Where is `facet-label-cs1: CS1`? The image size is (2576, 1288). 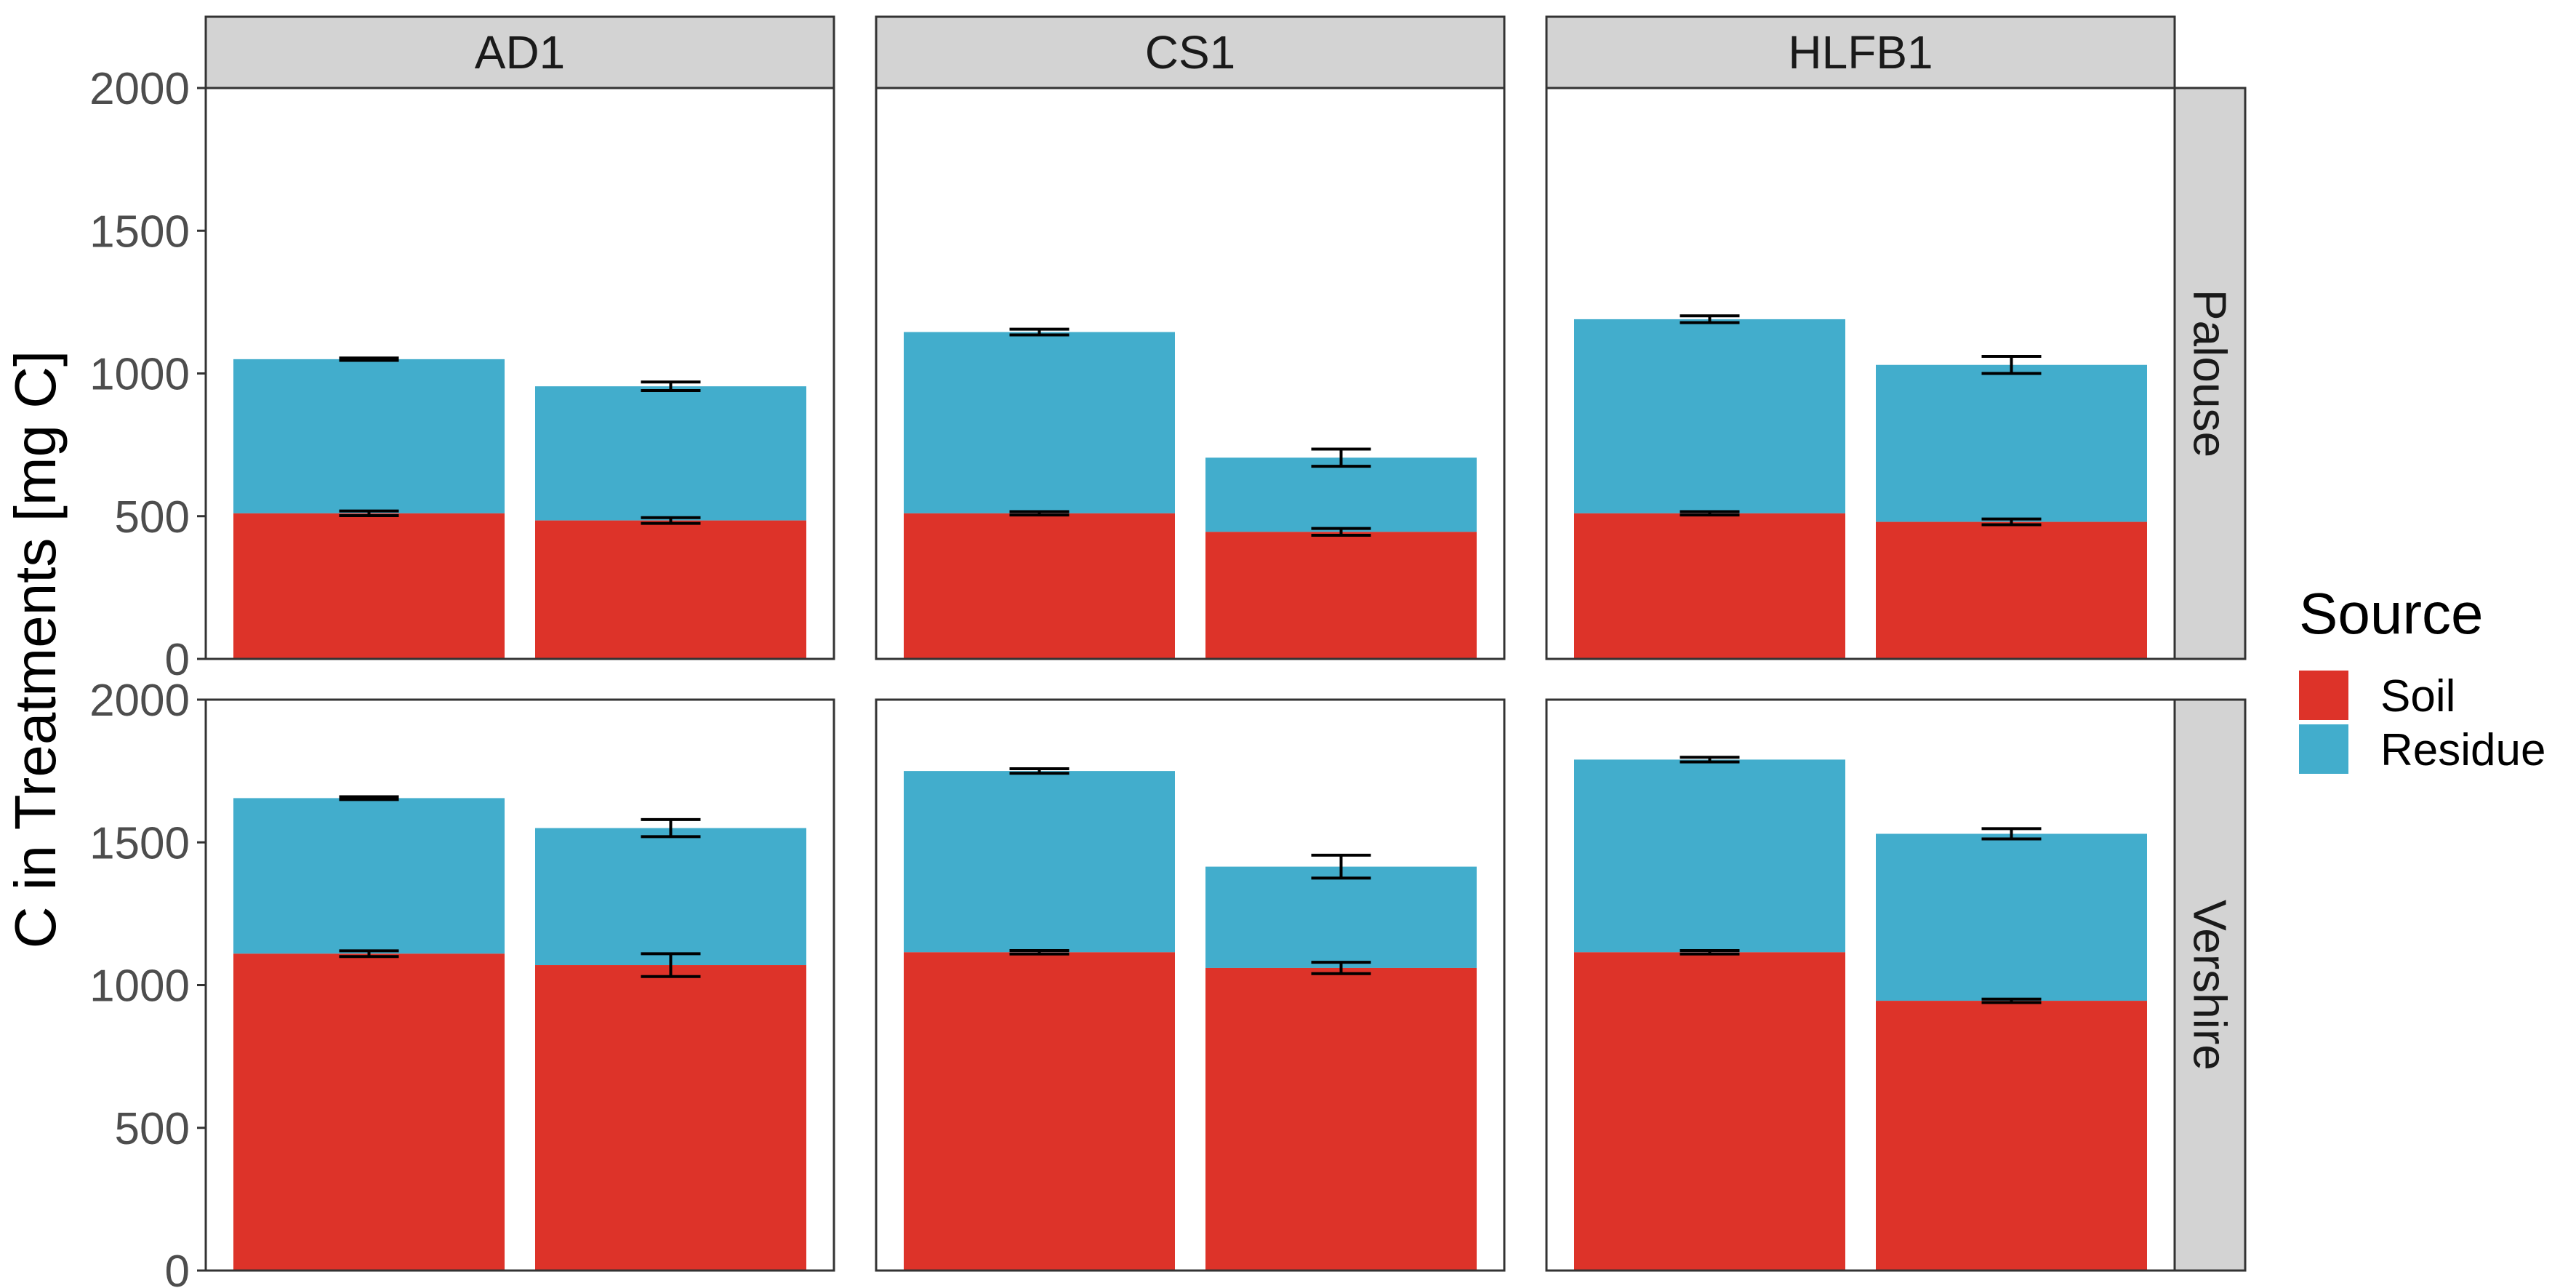
facet-label-cs1: CS1 is located at coordinates (1190, 52).